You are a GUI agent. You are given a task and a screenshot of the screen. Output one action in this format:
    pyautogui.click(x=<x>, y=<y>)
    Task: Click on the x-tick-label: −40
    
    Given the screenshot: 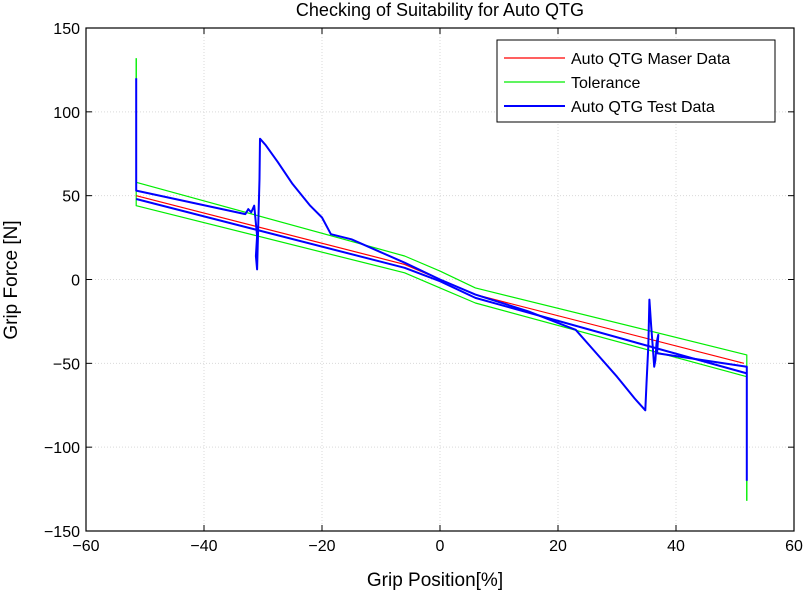 What is the action you would take?
    pyautogui.click(x=203, y=546)
    